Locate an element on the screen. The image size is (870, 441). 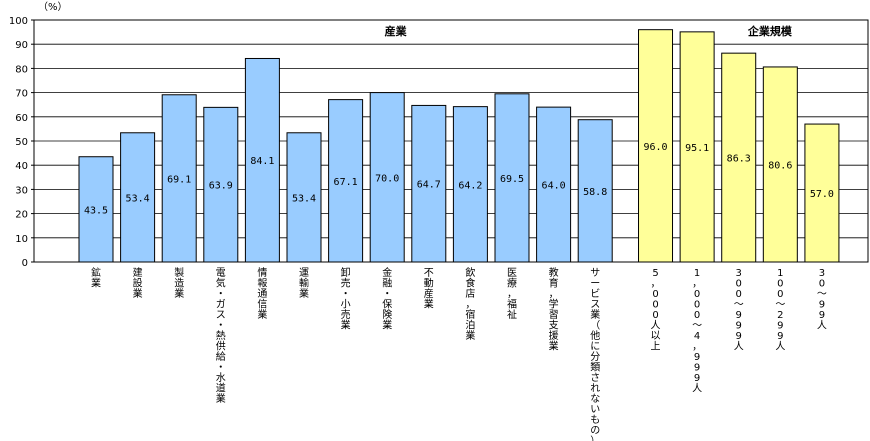
data-label: 67.1 is located at coordinates (346, 182).